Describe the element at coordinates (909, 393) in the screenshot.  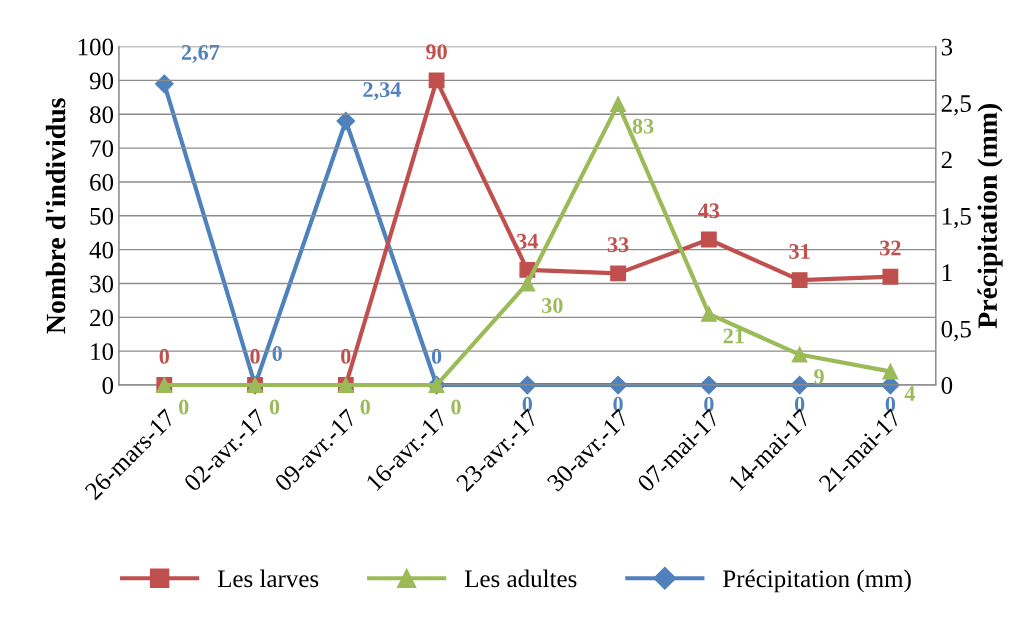
I see `data-label: 4` at that location.